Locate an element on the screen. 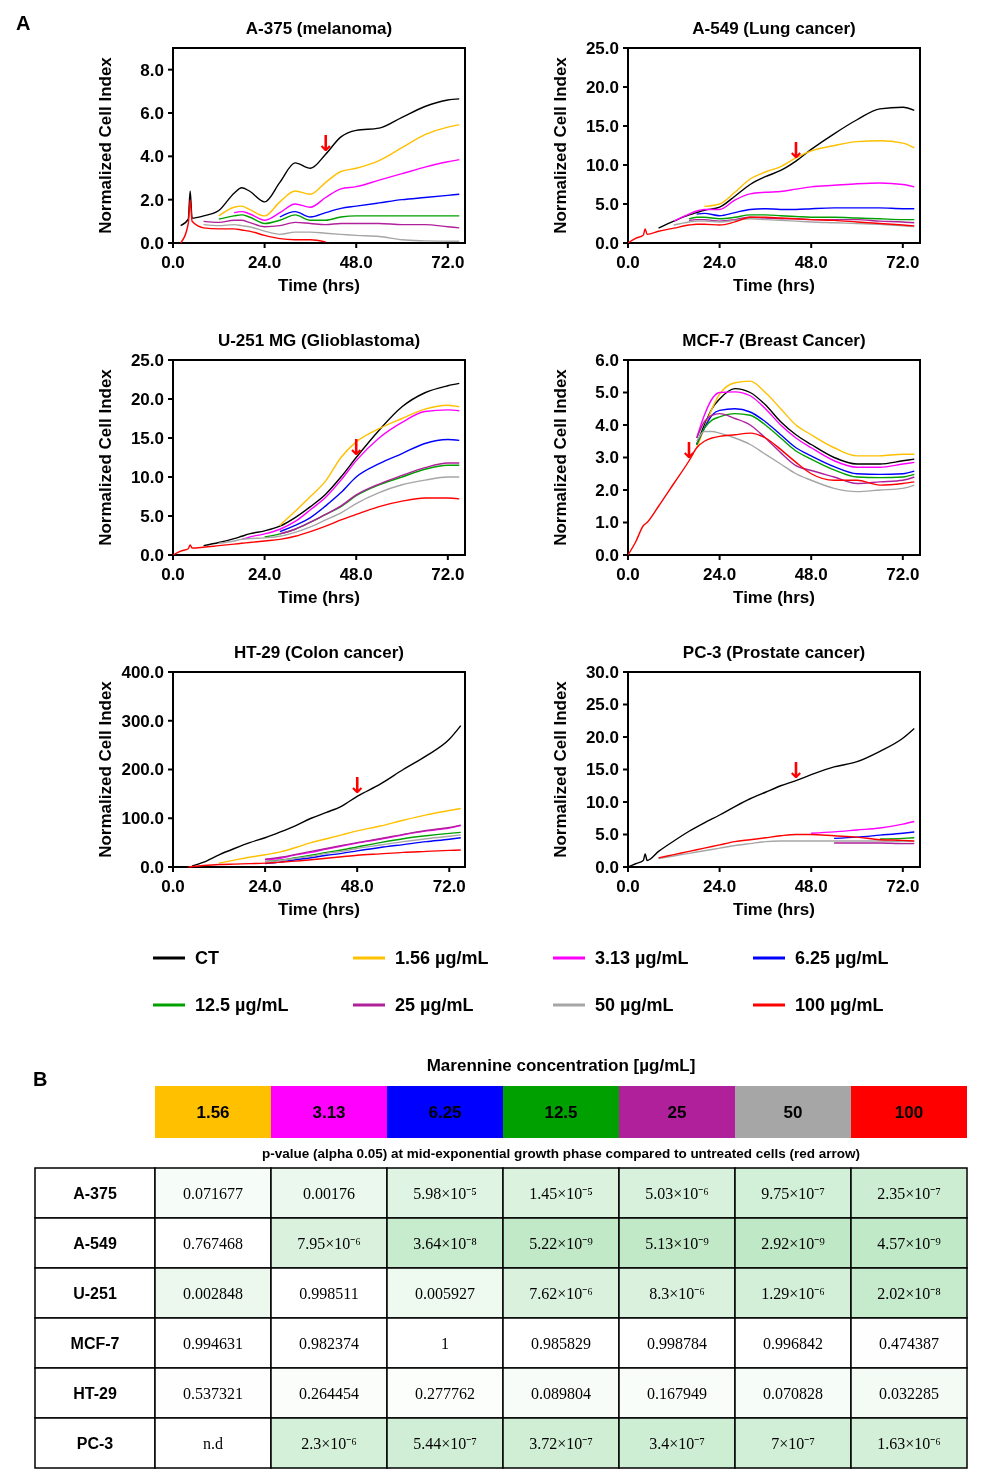 This screenshot has width=981, height=1474. data-label: 1 is located at coordinates (445, 1343).